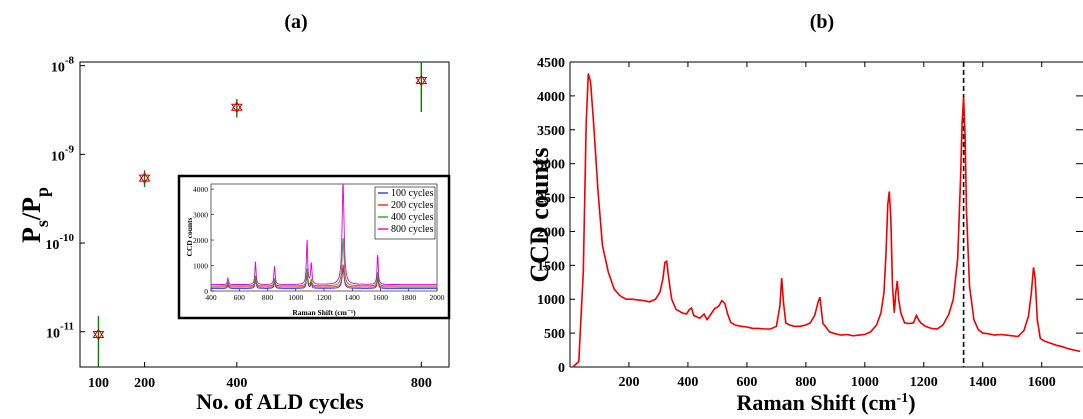 The width and height of the screenshot is (1083, 419). Describe the element at coordinates (408, 297) in the screenshot. I see `inset-x-tick-label: 1800` at that location.